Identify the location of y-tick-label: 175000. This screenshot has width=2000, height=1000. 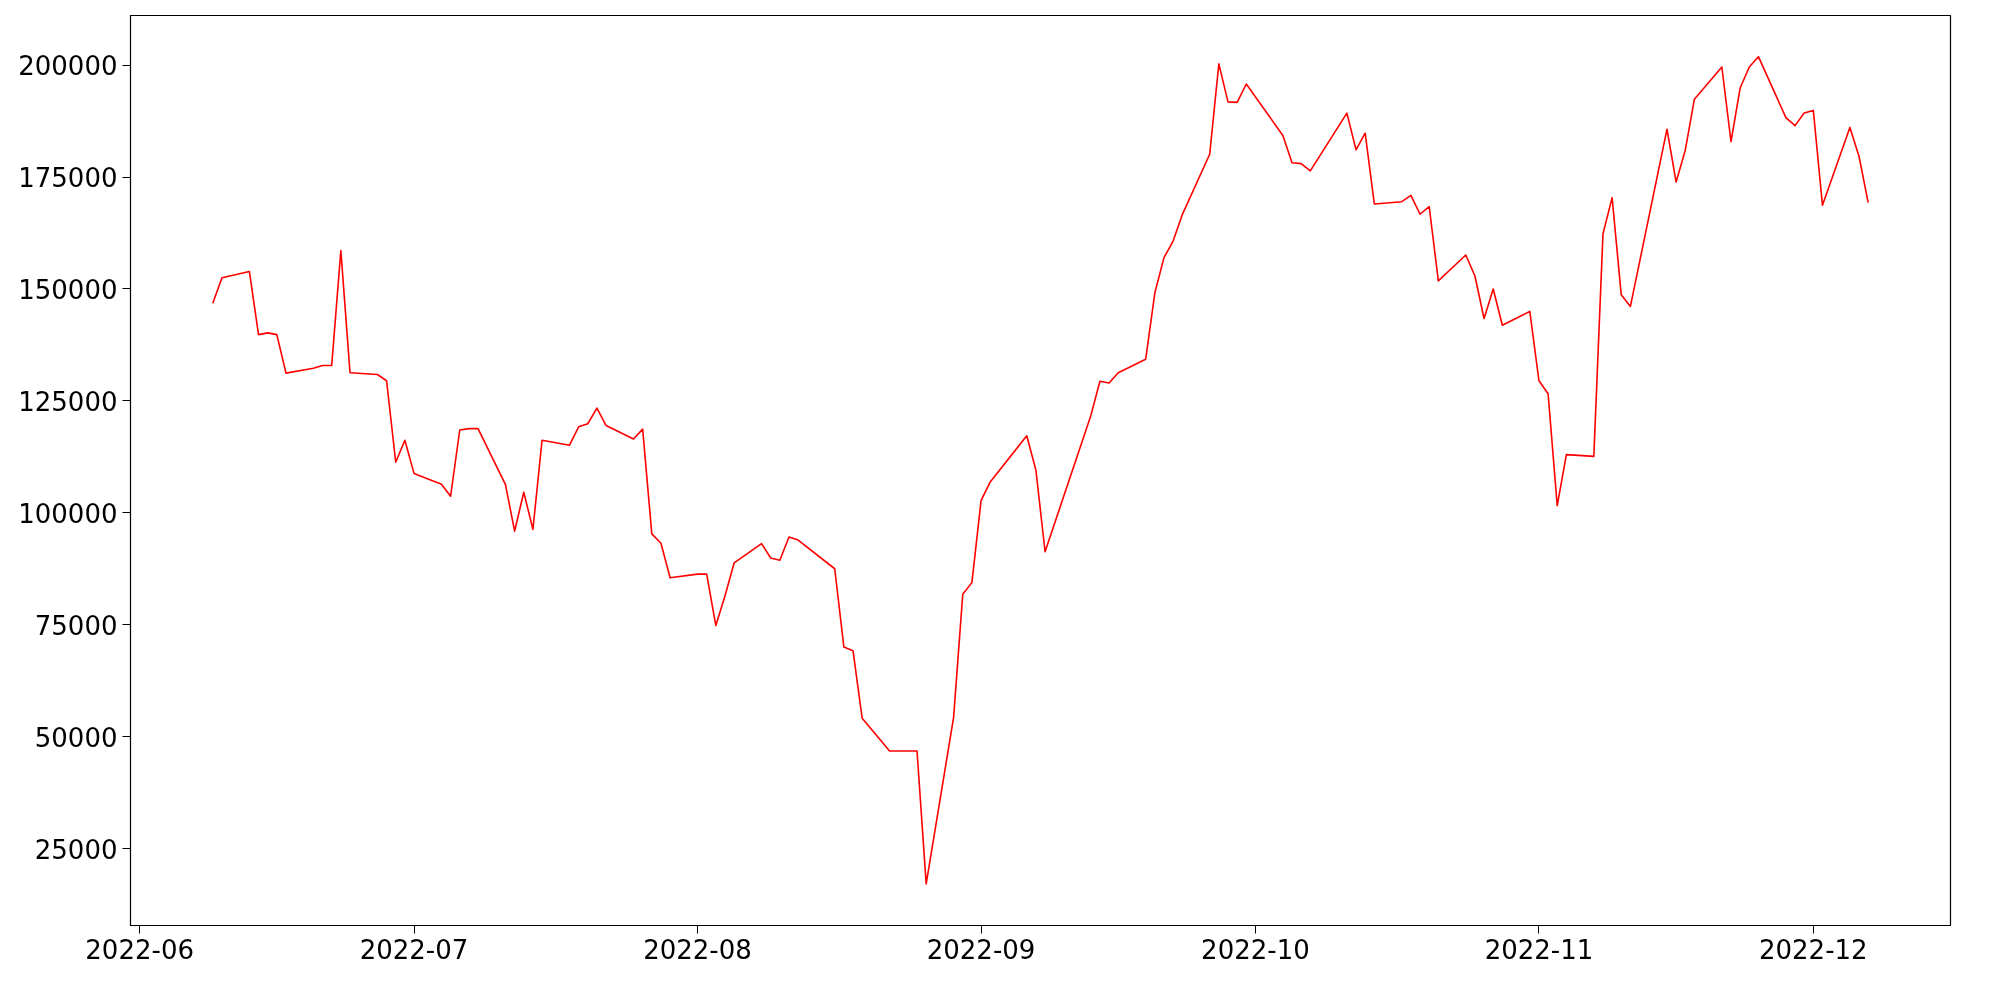
(68, 178).